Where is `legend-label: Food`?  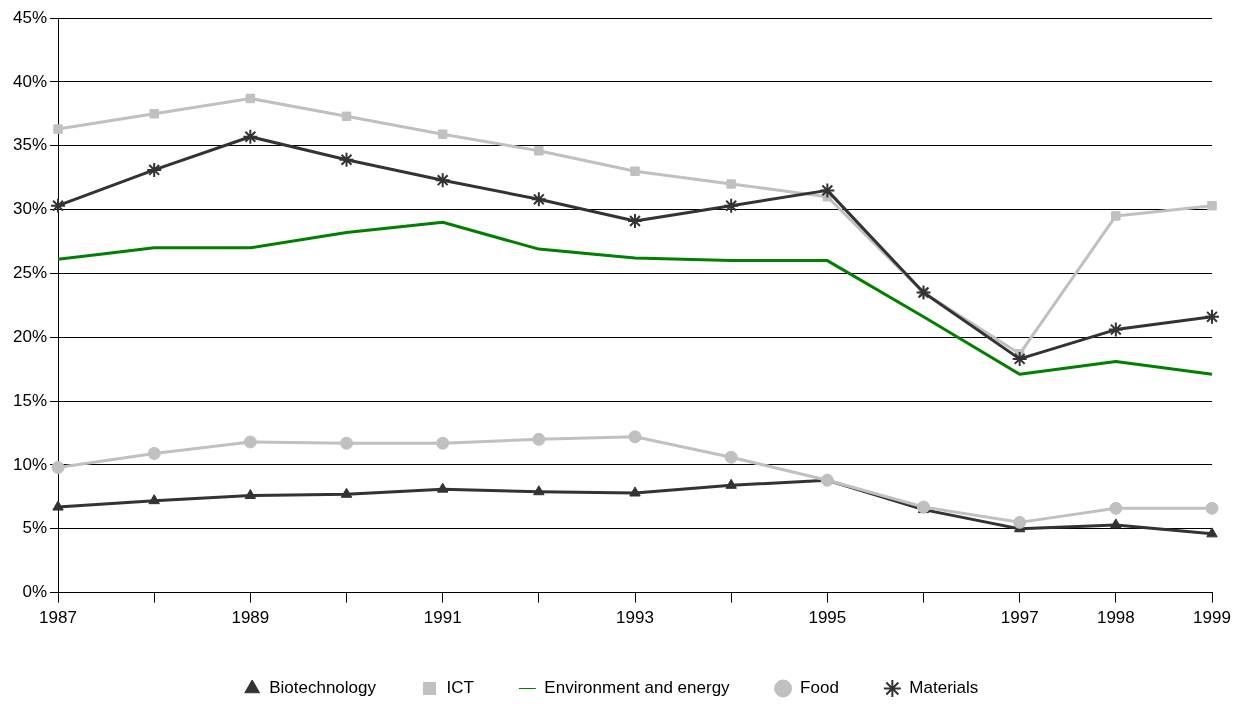
legend-label: Food is located at coordinates (819, 688).